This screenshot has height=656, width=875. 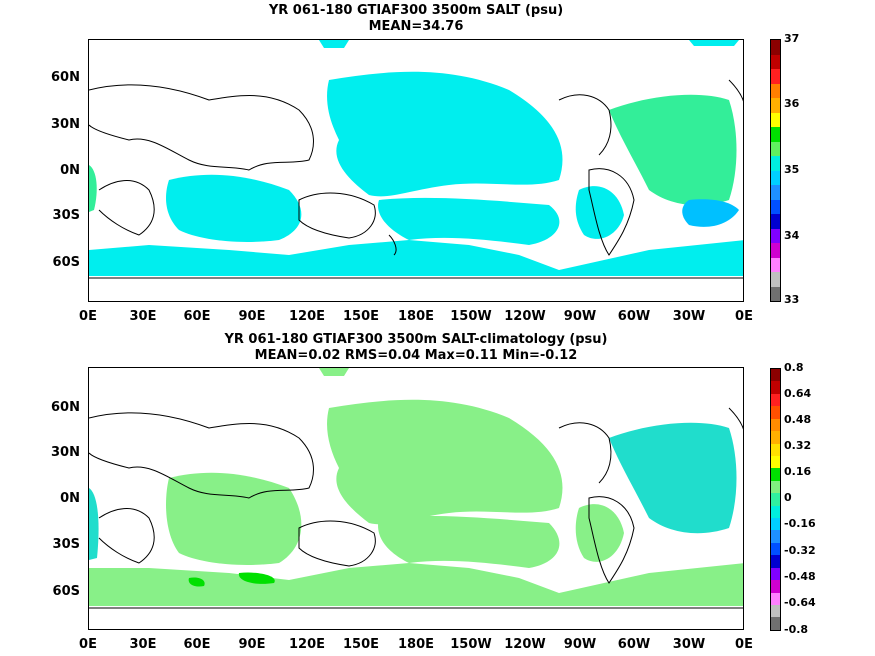 I want to click on panel2-xtick: 120W, so click(x=525, y=644).